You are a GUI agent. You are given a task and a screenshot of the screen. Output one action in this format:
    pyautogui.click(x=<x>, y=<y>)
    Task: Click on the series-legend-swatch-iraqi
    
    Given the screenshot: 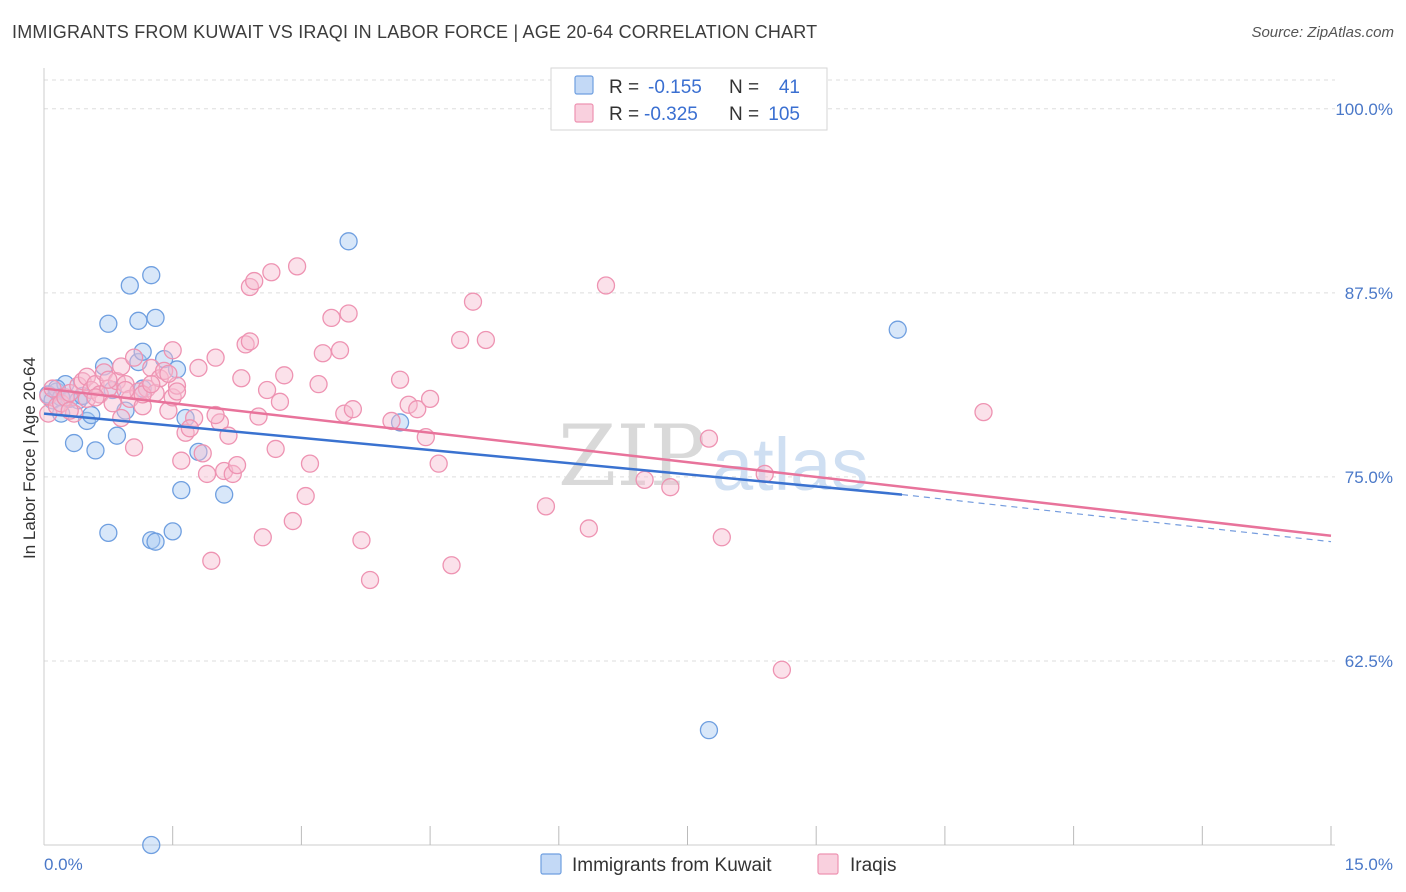 What is the action you would take?
    pyautogui.click(x=828, y=864)
    